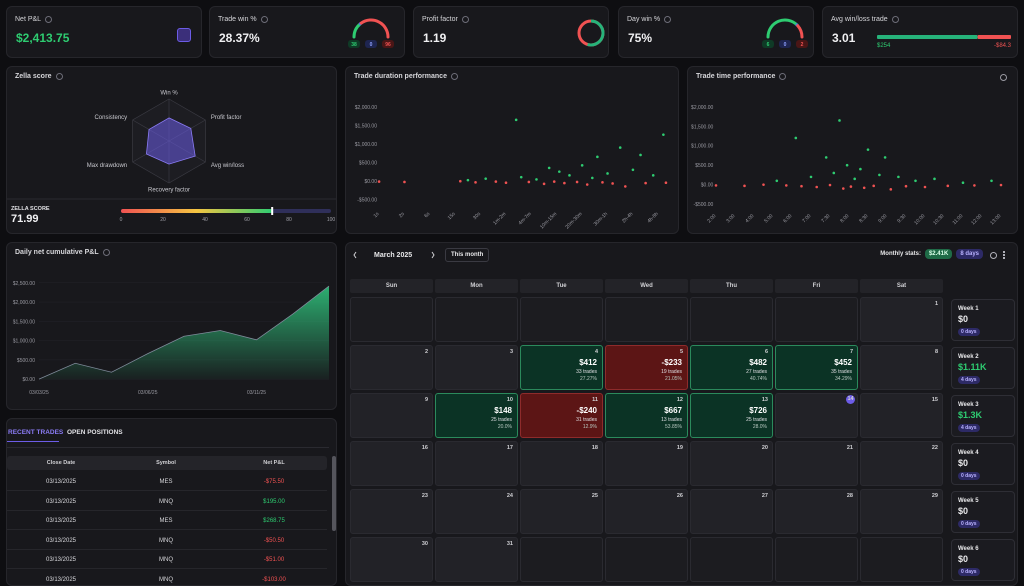 The width and height of the screenshot is (1024, 586). What do you see at coordinates (764, 496) in the screenshot?
I see `day-number: 27` at bounding box center [764, 496].